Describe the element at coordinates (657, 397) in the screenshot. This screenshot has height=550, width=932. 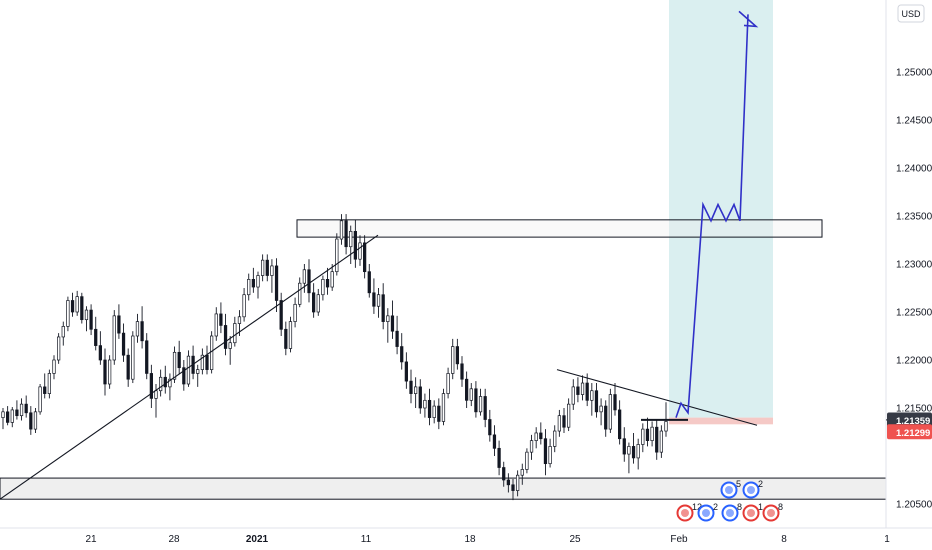
I see `falling-trendline` at that location.